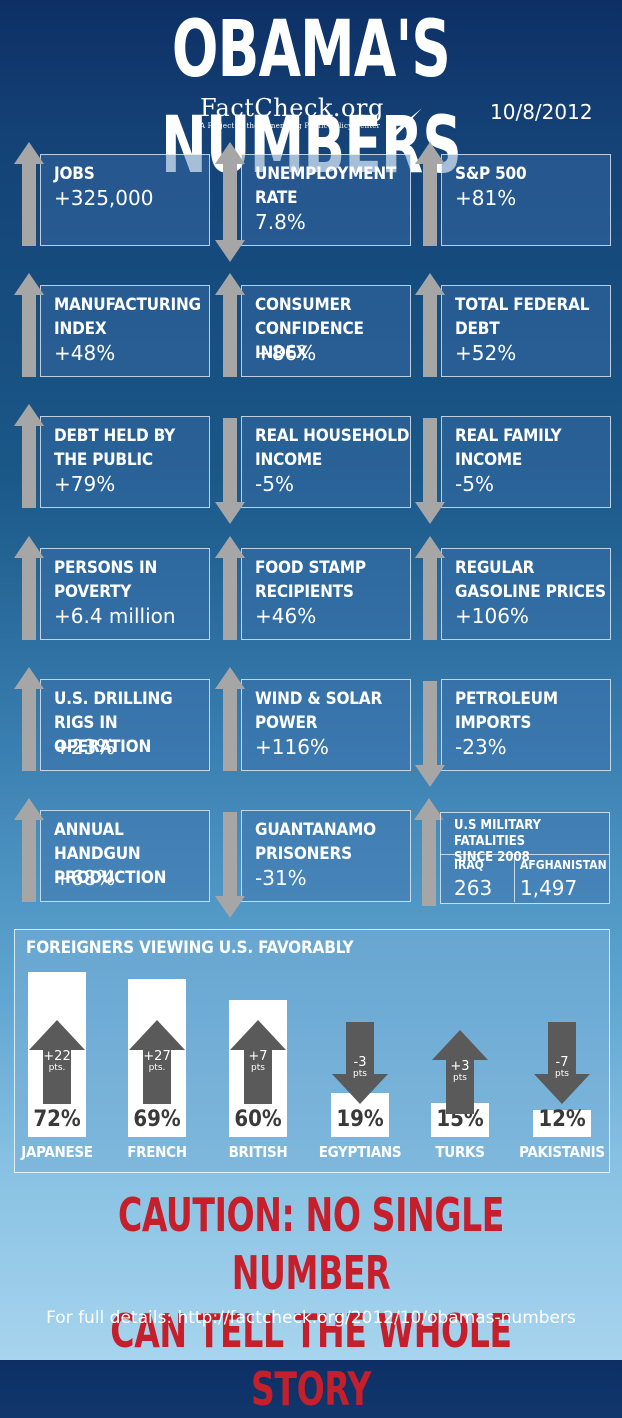  What do you see at coordinates (563, 865) in the screenshot?
I see `afghanistan-label: AFGHANISTAN` at bounding box center [563, 865].